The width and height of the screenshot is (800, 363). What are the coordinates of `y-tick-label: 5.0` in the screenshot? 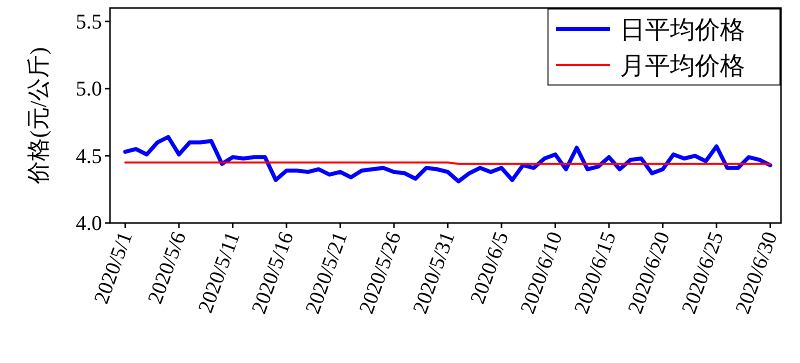 It's located at (89, 88).